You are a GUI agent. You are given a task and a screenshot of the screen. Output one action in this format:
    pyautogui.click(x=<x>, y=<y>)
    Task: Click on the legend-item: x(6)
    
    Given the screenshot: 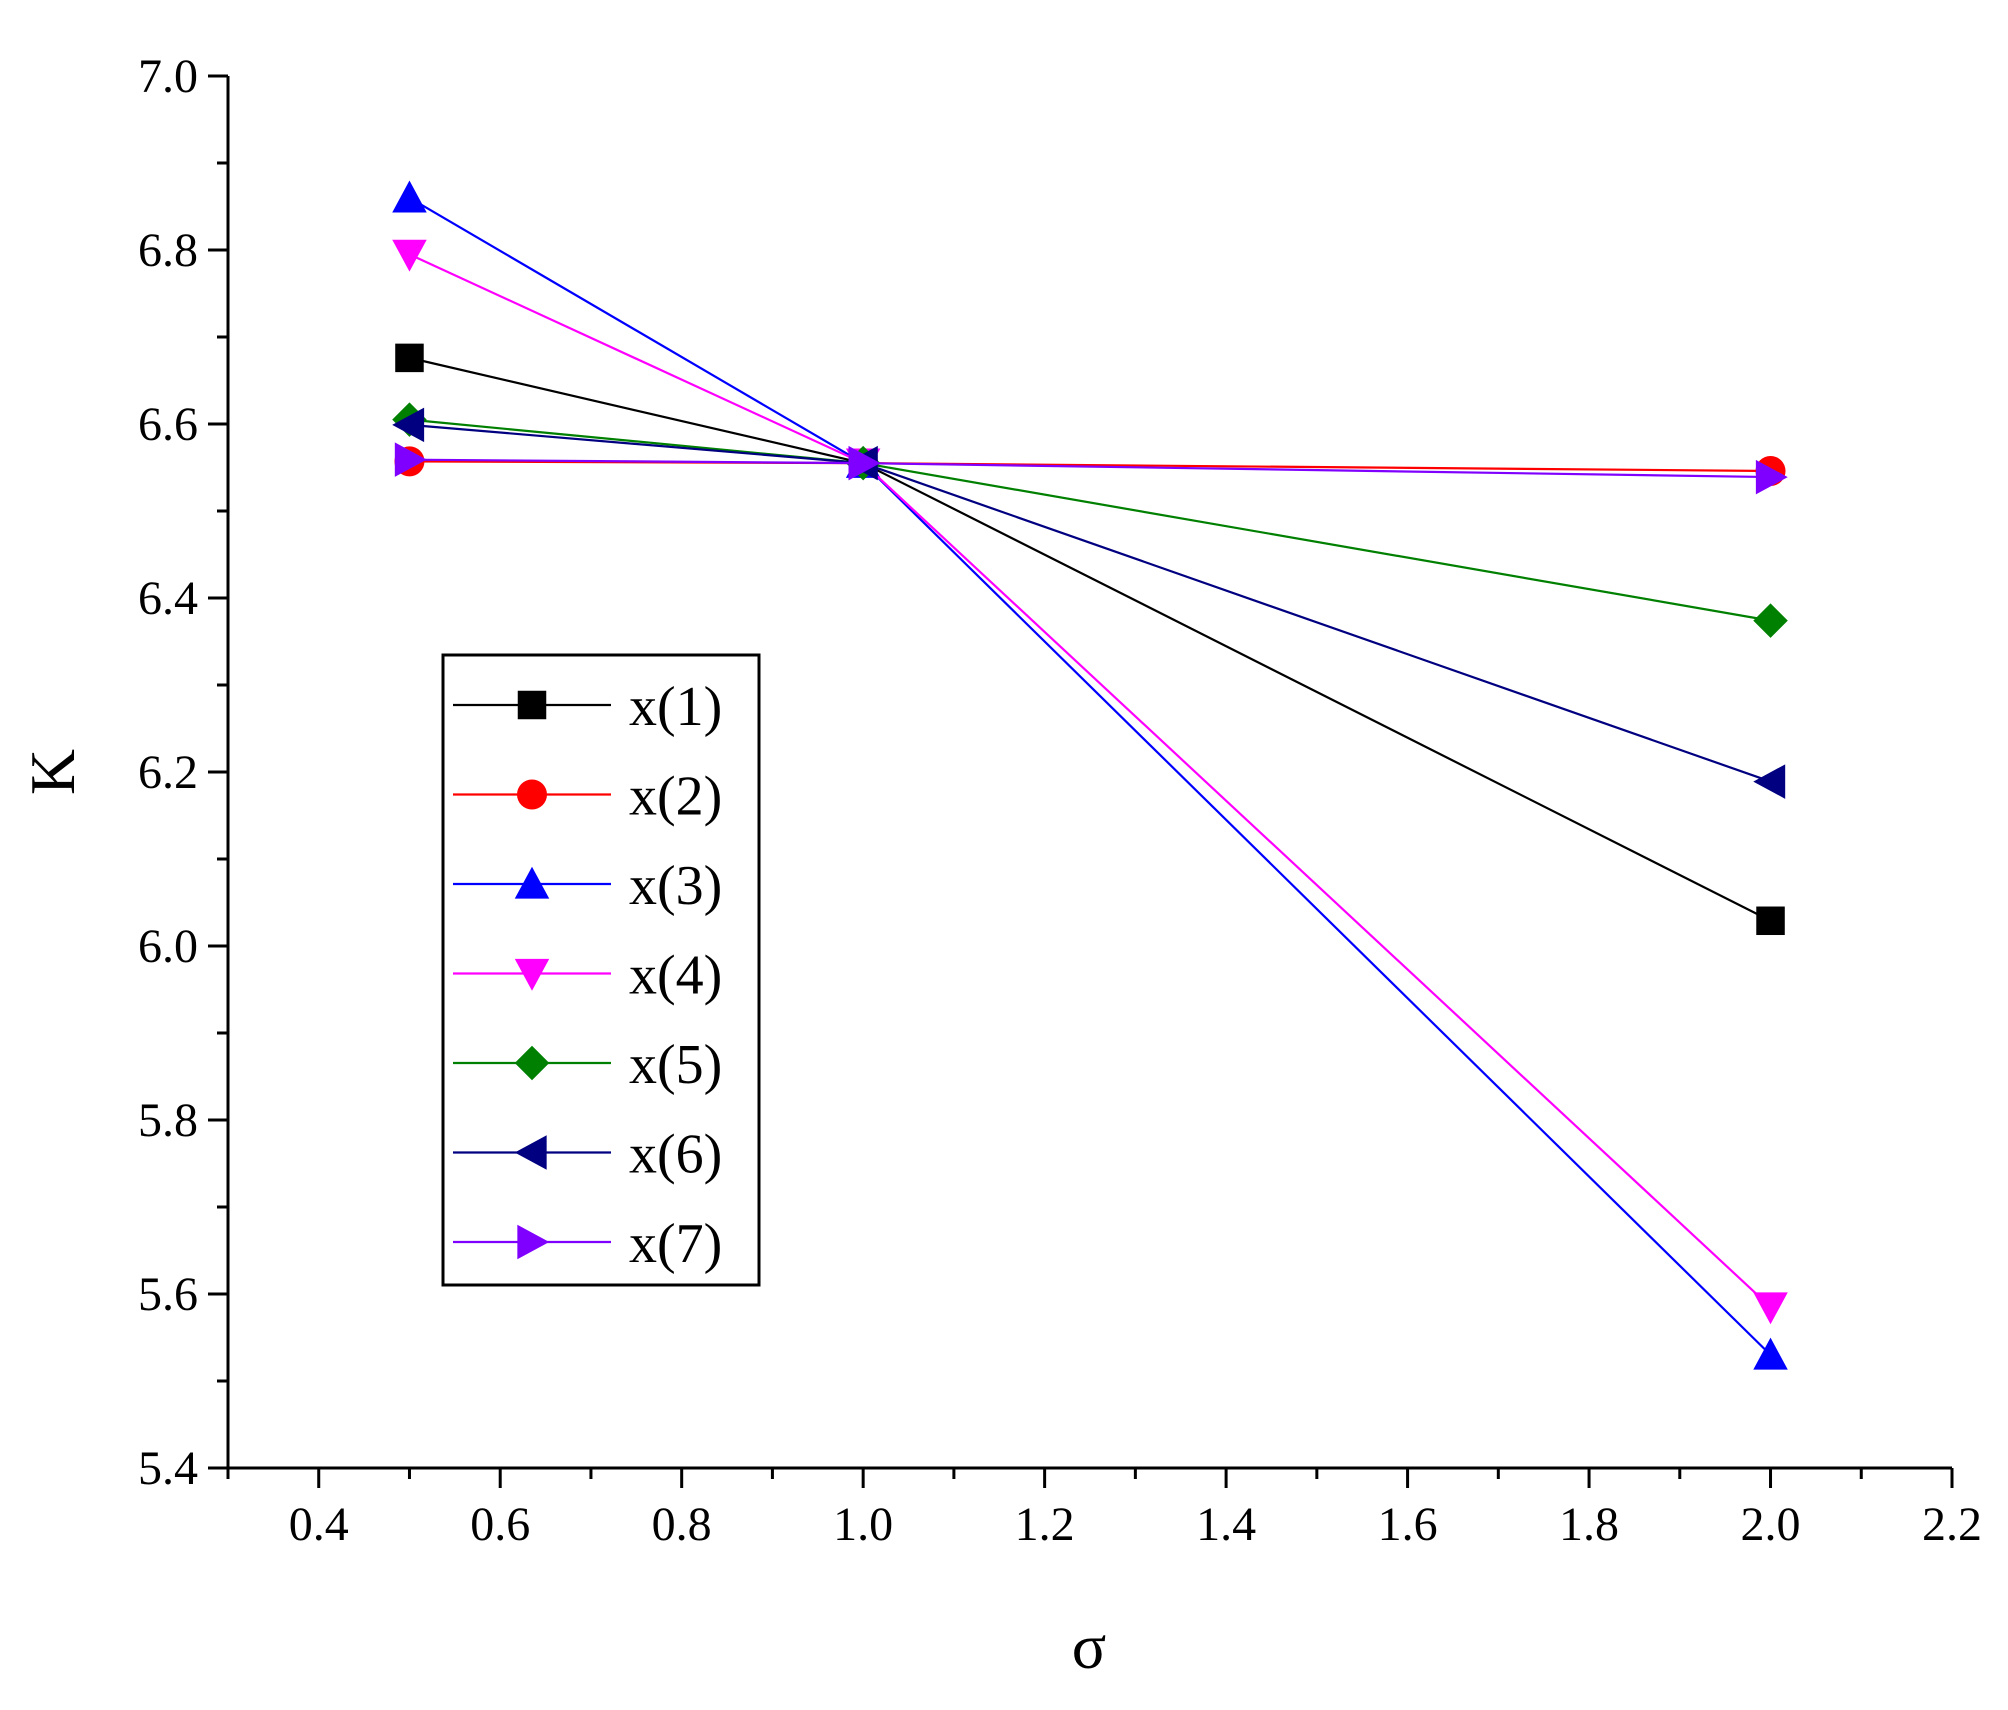 What is the action you would take?
    pyautogui.click(x=587, y=1155)
    